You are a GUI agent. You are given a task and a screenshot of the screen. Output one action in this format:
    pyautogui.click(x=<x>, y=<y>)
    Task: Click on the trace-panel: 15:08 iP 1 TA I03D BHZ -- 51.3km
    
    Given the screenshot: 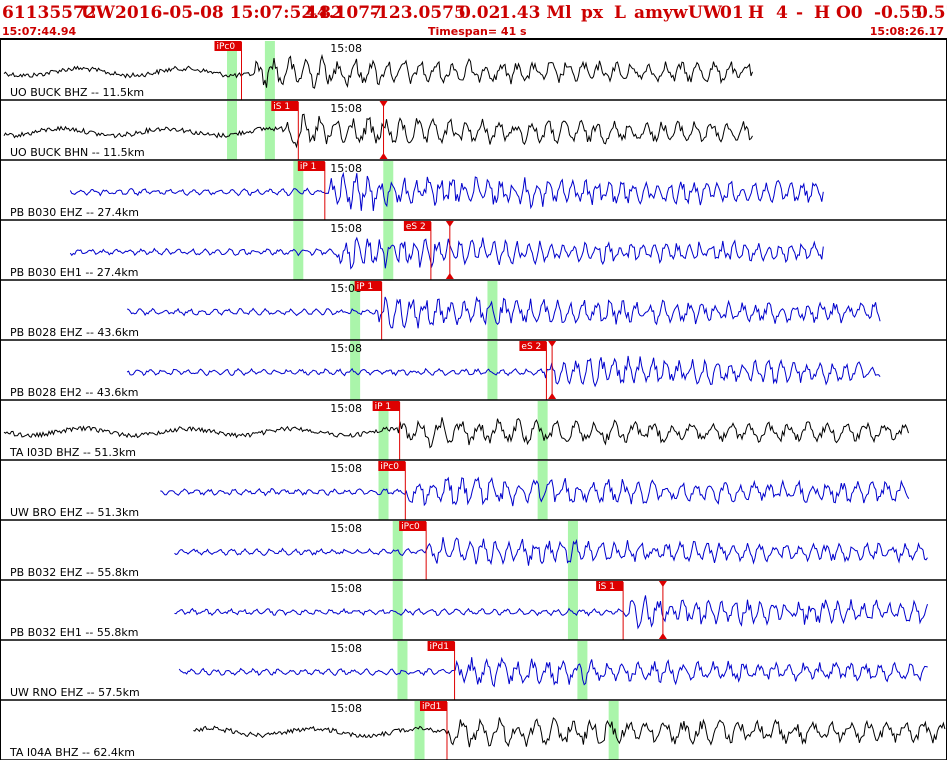 What is the action you would take?
    pyautogui.click(x=473, y=431)
    